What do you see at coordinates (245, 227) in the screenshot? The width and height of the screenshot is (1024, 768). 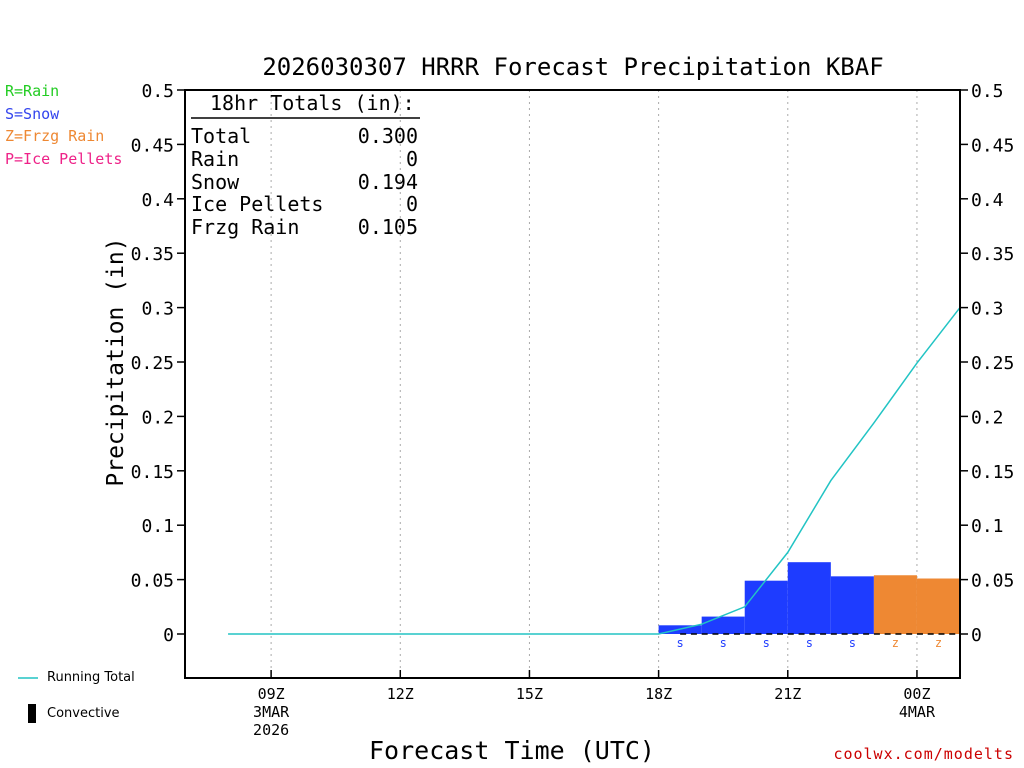 I see `totals-label: Frzg Rain` at bounding box center [245, 227].